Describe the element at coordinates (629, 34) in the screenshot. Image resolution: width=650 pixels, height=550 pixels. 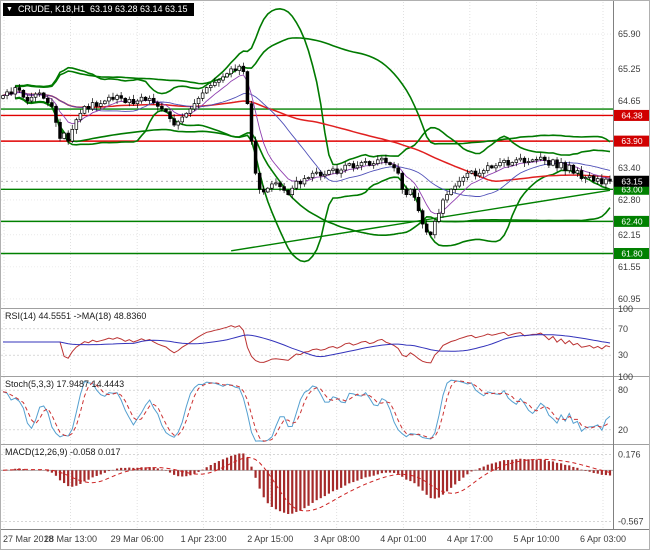
I see `axis-tick-label: 65.90` at that location.